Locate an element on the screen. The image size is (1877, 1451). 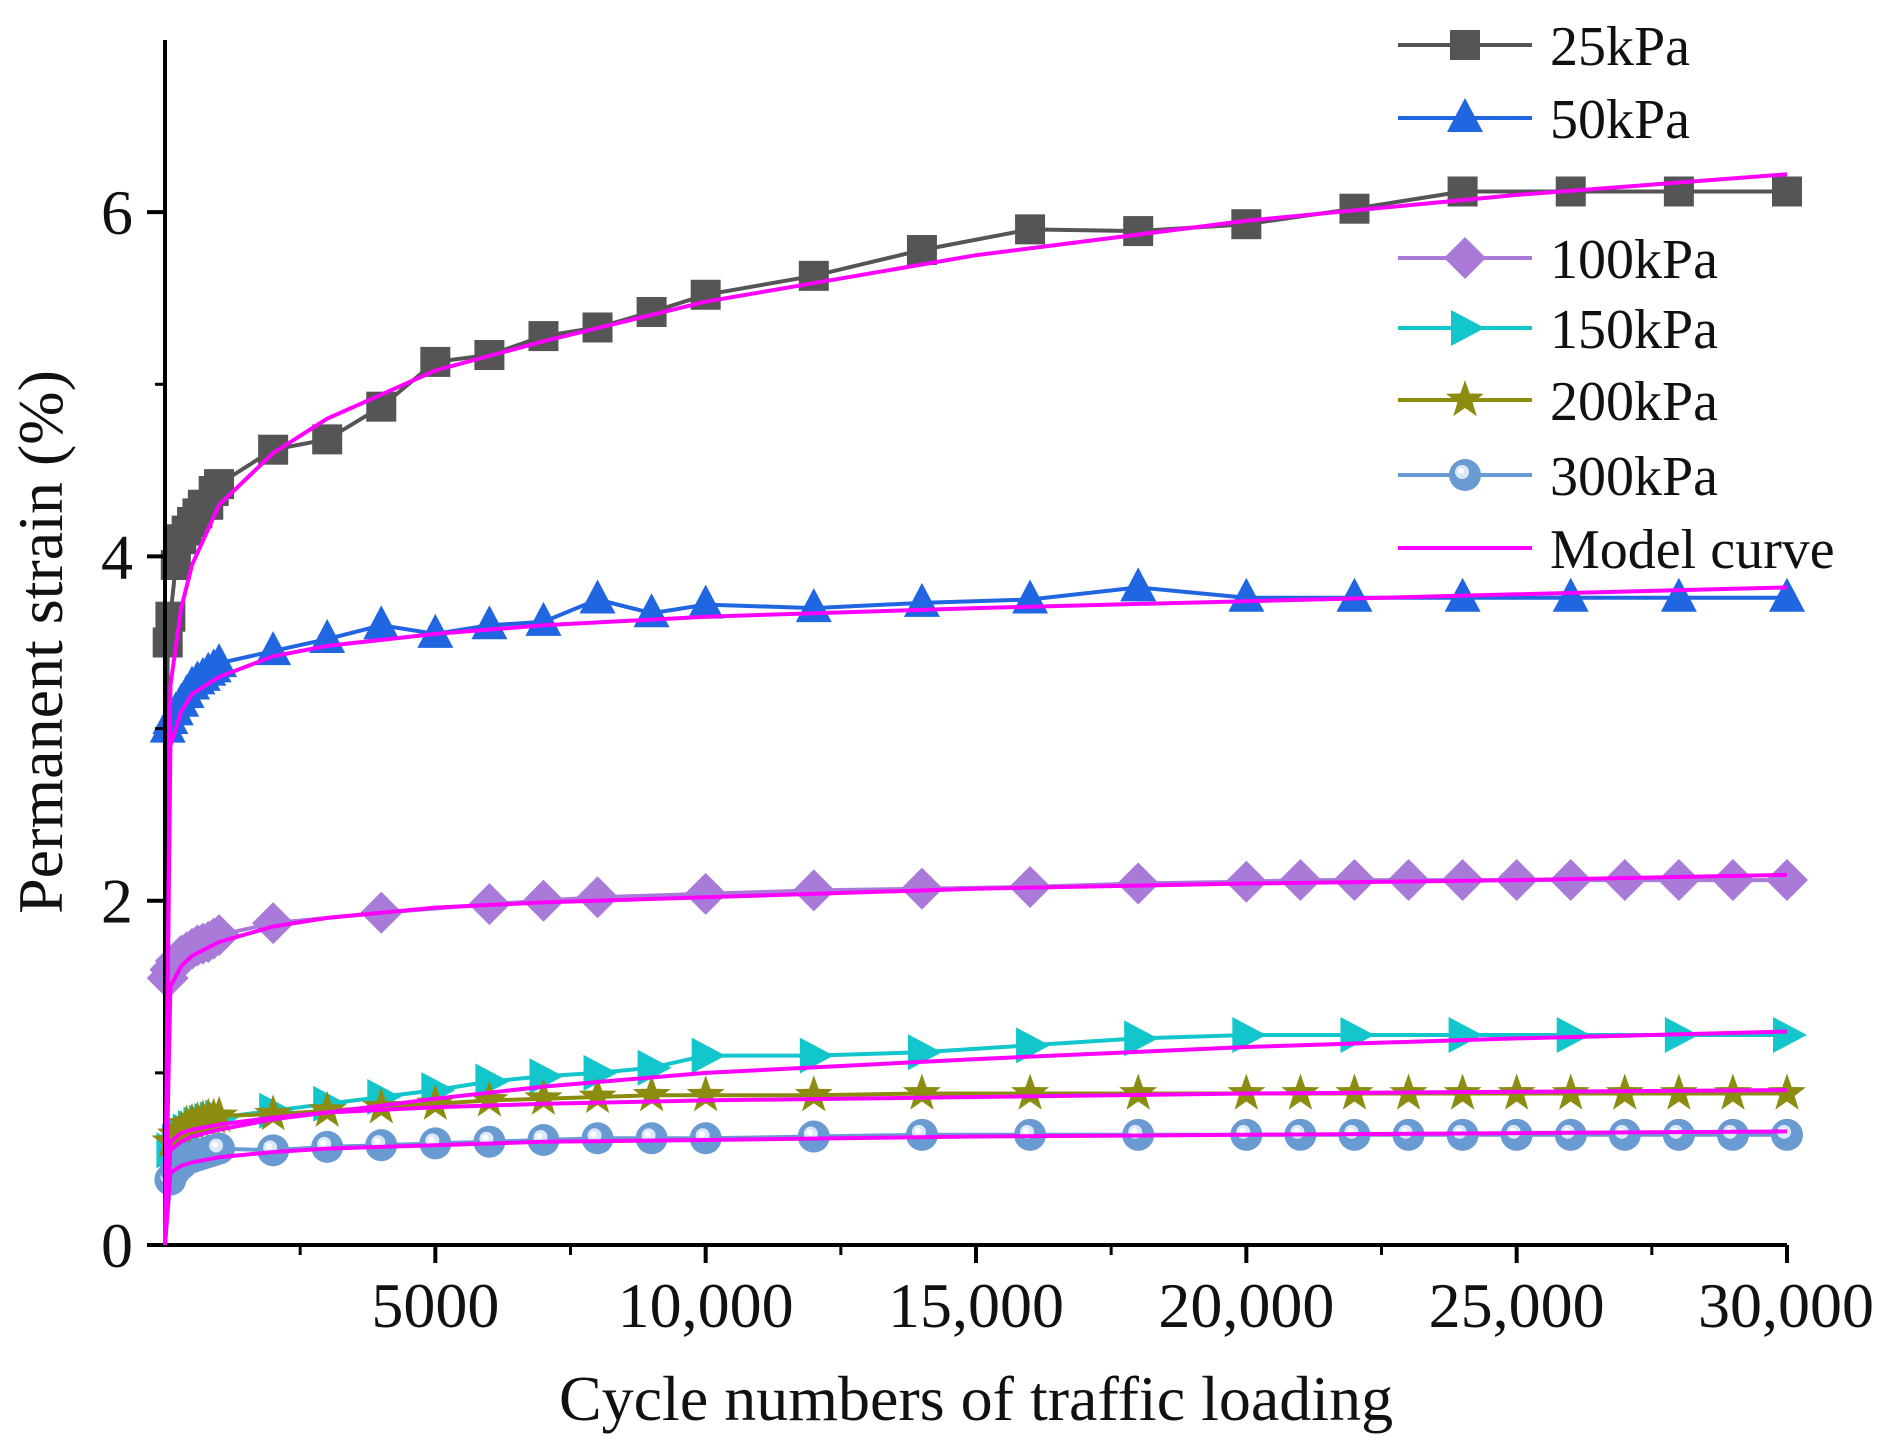
y-tick-label: 6 is located at coordinates (117, 212).